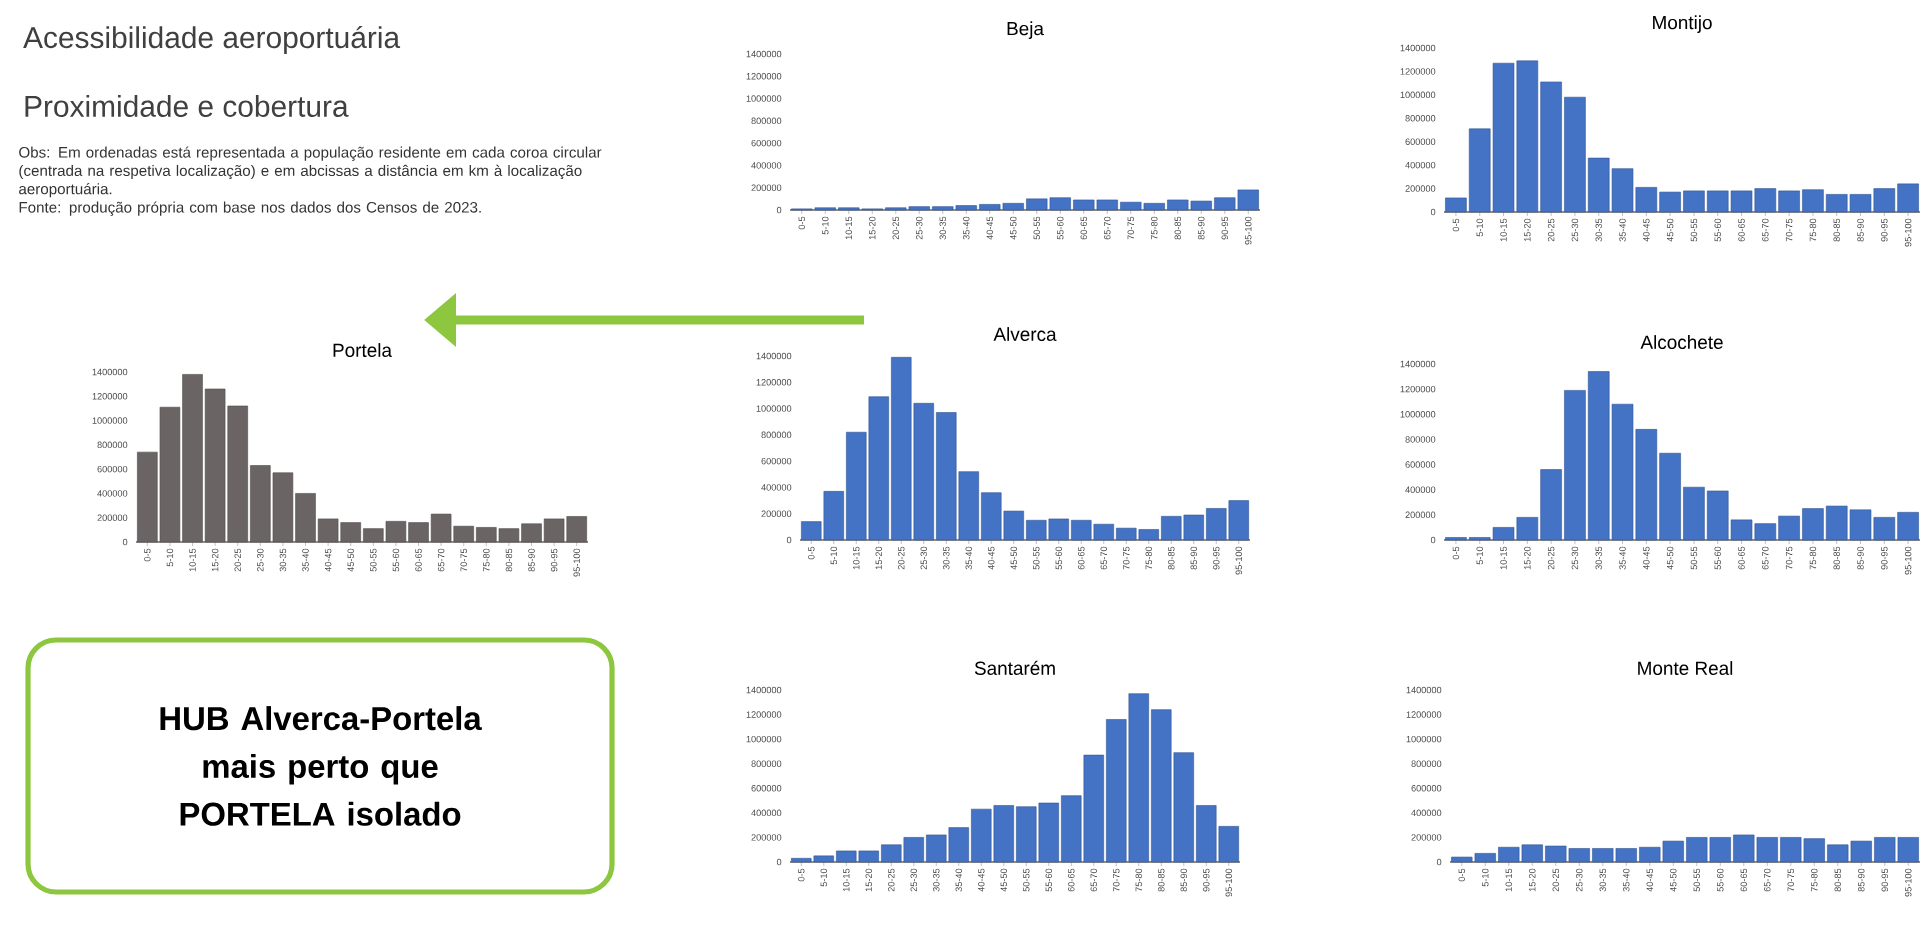 This screenshot has height=930, width=1932. Describe the element at coordinates (321, 766) in the screenshot. I see `text: HUB Alverca-Portela mais perto que PORTELA isolado` at that location.